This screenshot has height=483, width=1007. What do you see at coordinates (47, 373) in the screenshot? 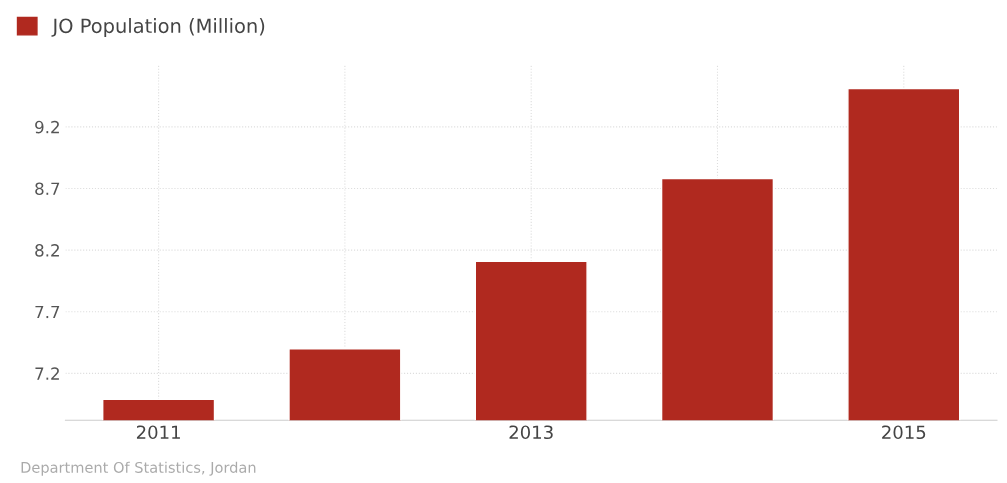
I see `y-tick-label: 7.2` at bounding box center [47, 373].